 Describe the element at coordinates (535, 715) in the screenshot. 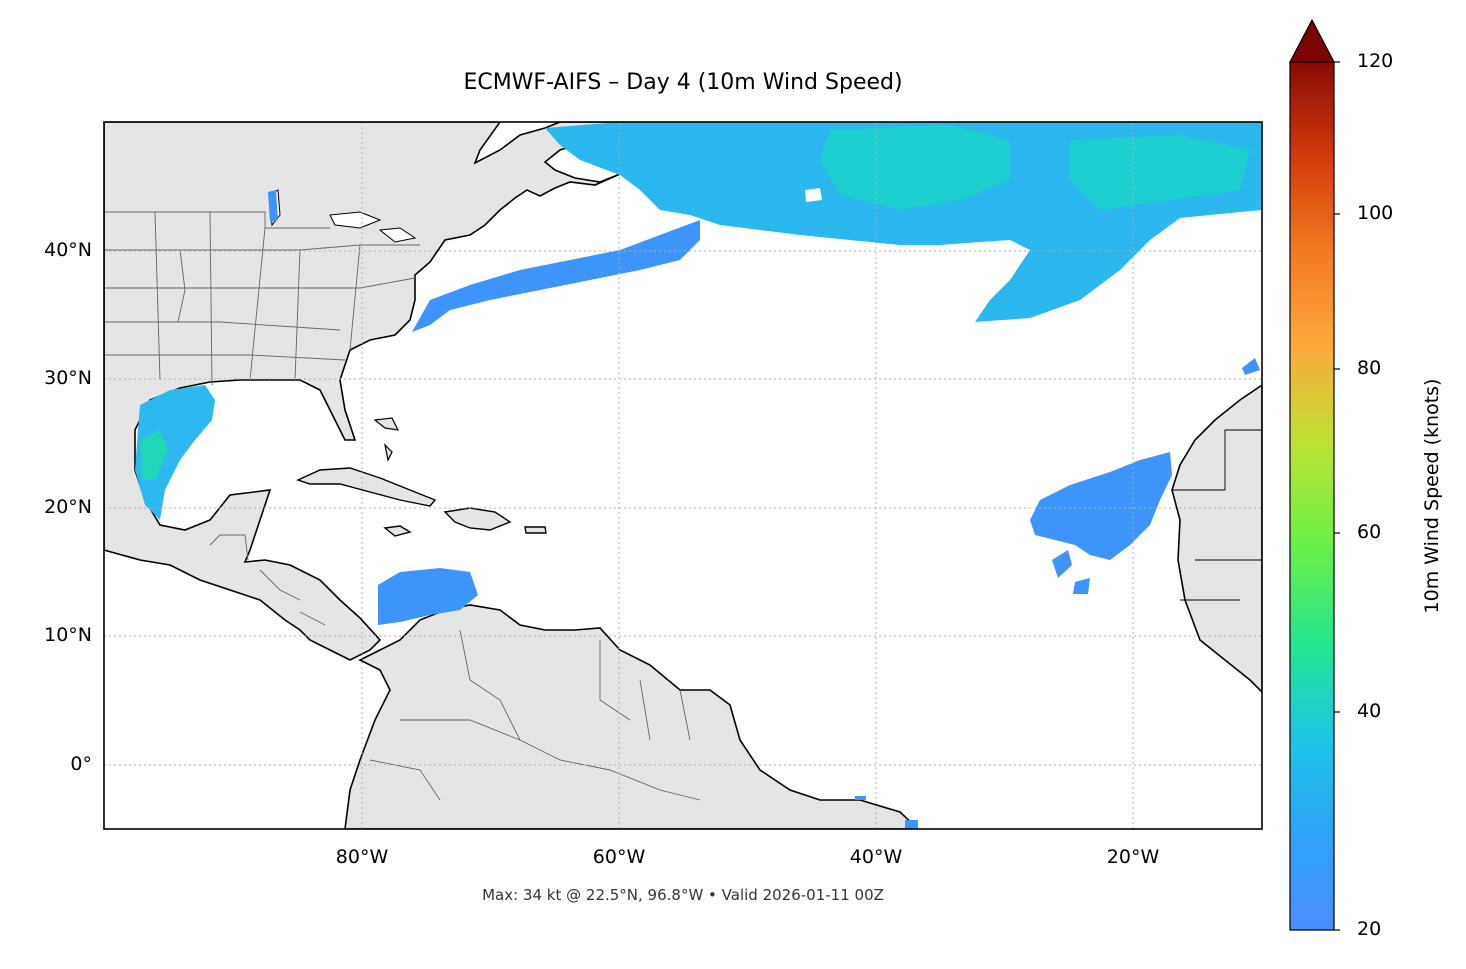

I see `country-borders-south-america` at that location.